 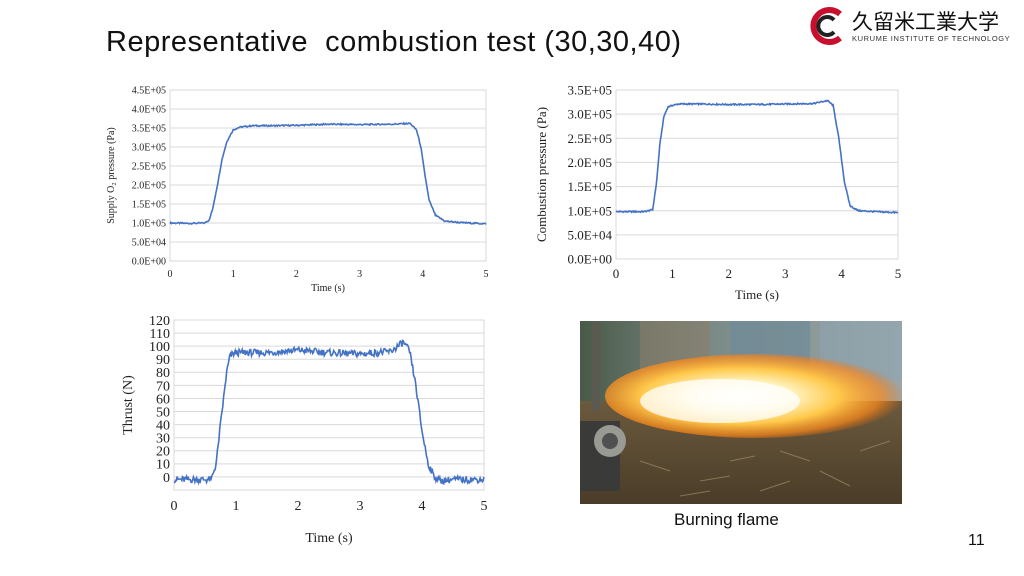 I want to click on page-number: 11, so click(x=976, y=540).